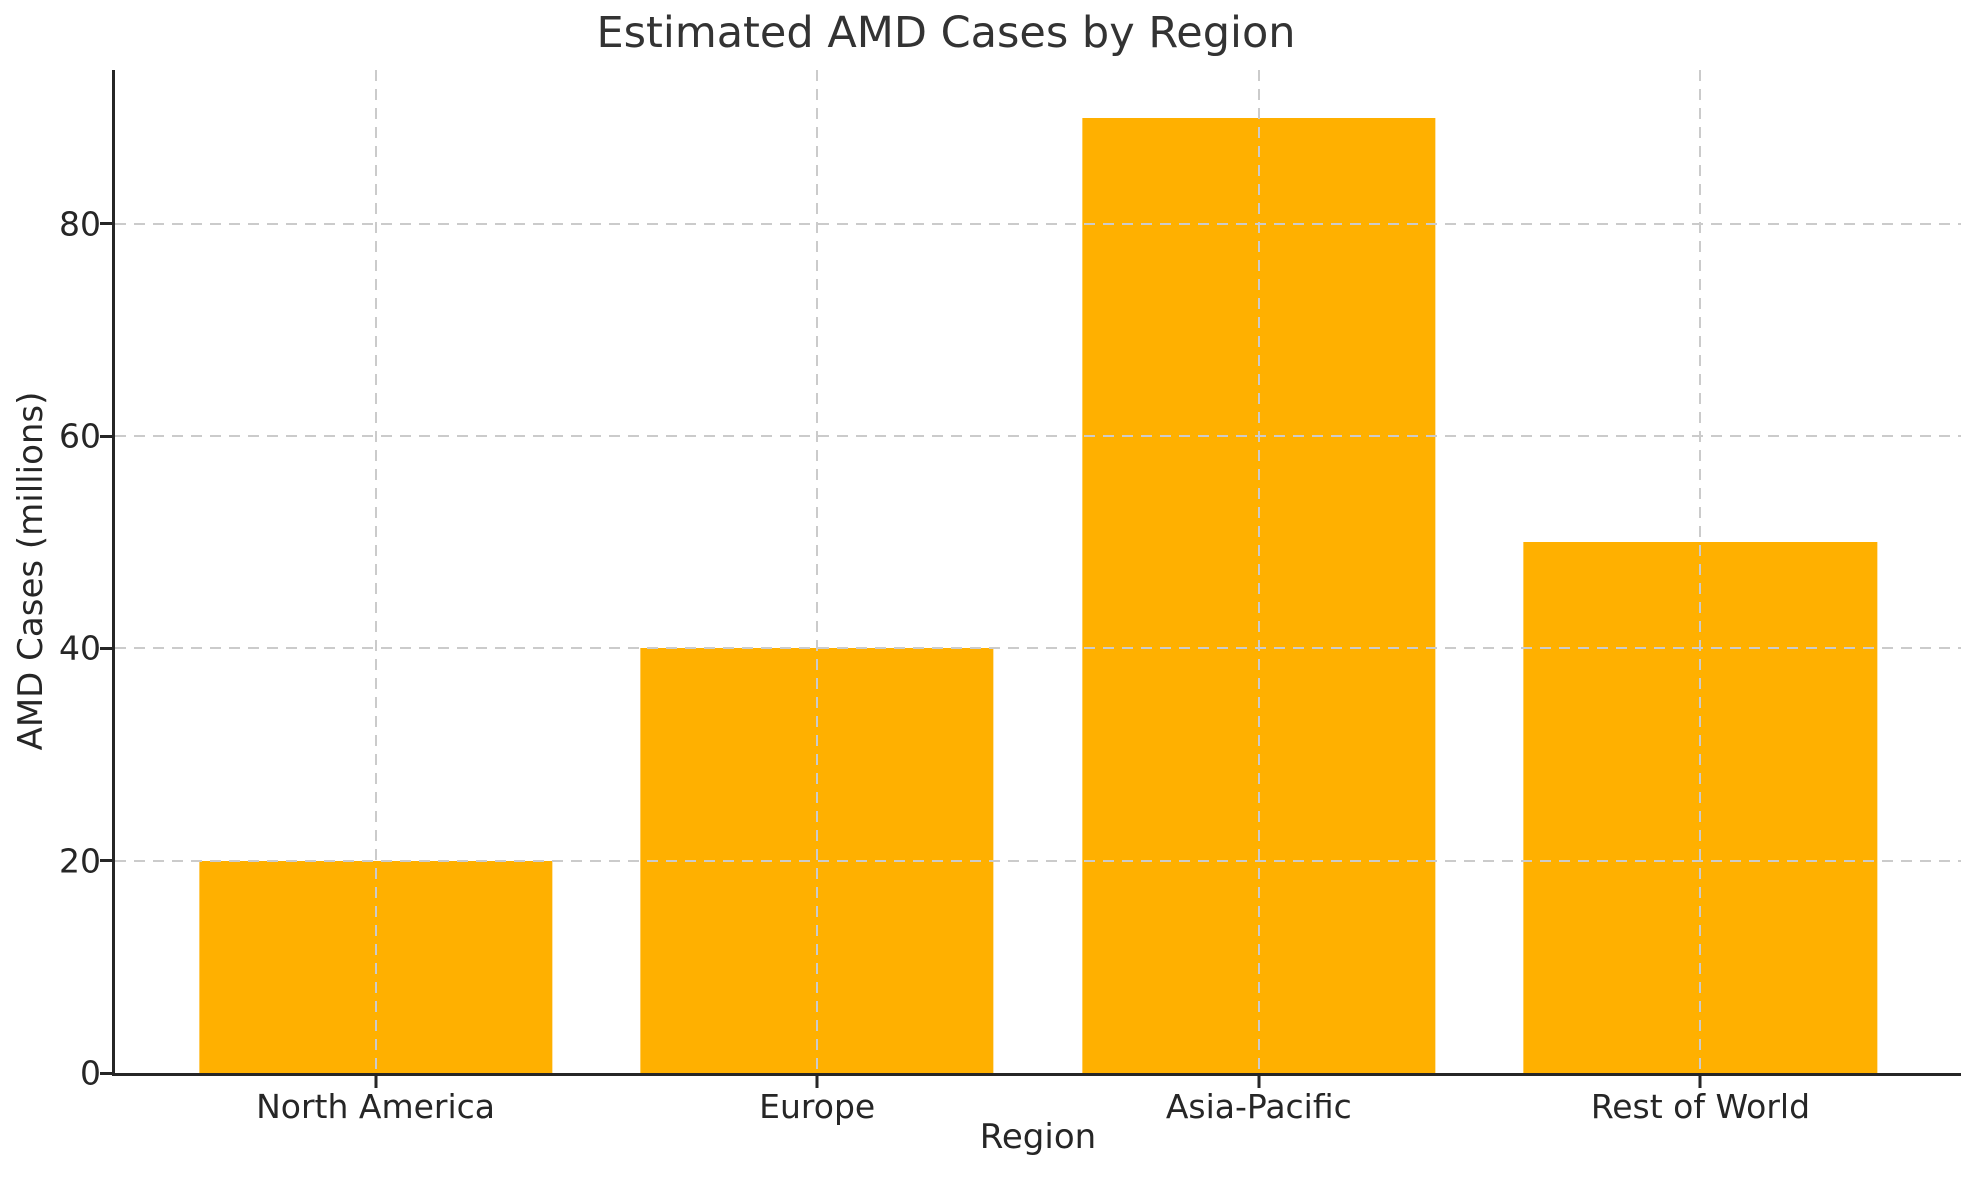 This screenshot has width=1979, height=1180. Describe the element at coordinates (31, 571) in the screenshot. I see `y-axis-label: AMD Cases (millions)` at that location.